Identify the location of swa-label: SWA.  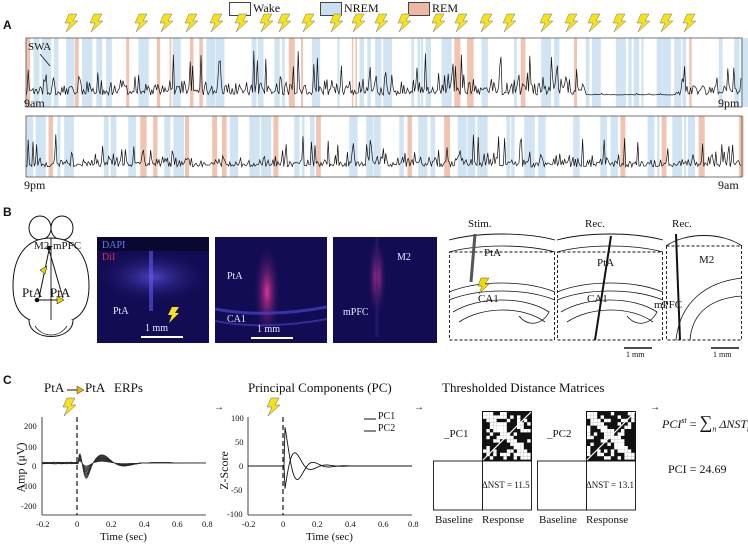
(40, 47).